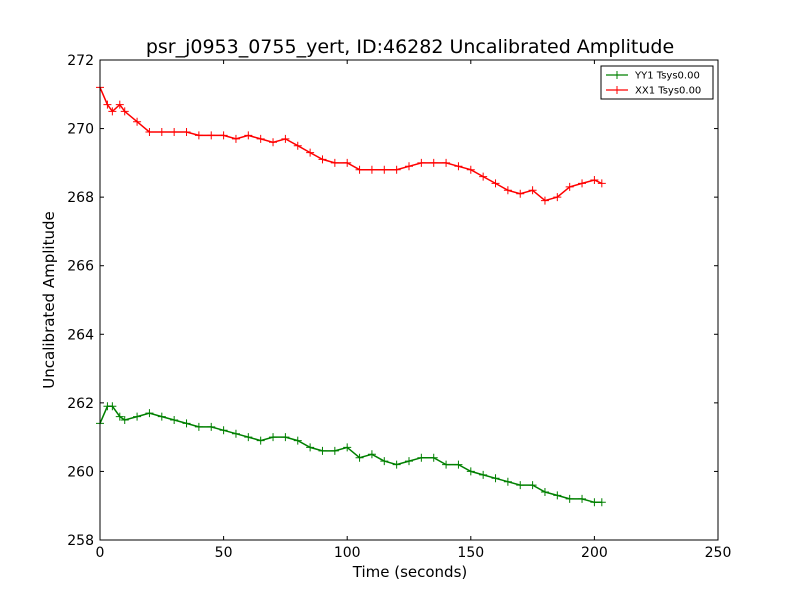  I want to click on legend-label: XX1 Tsys0.00, so click(668, 91).